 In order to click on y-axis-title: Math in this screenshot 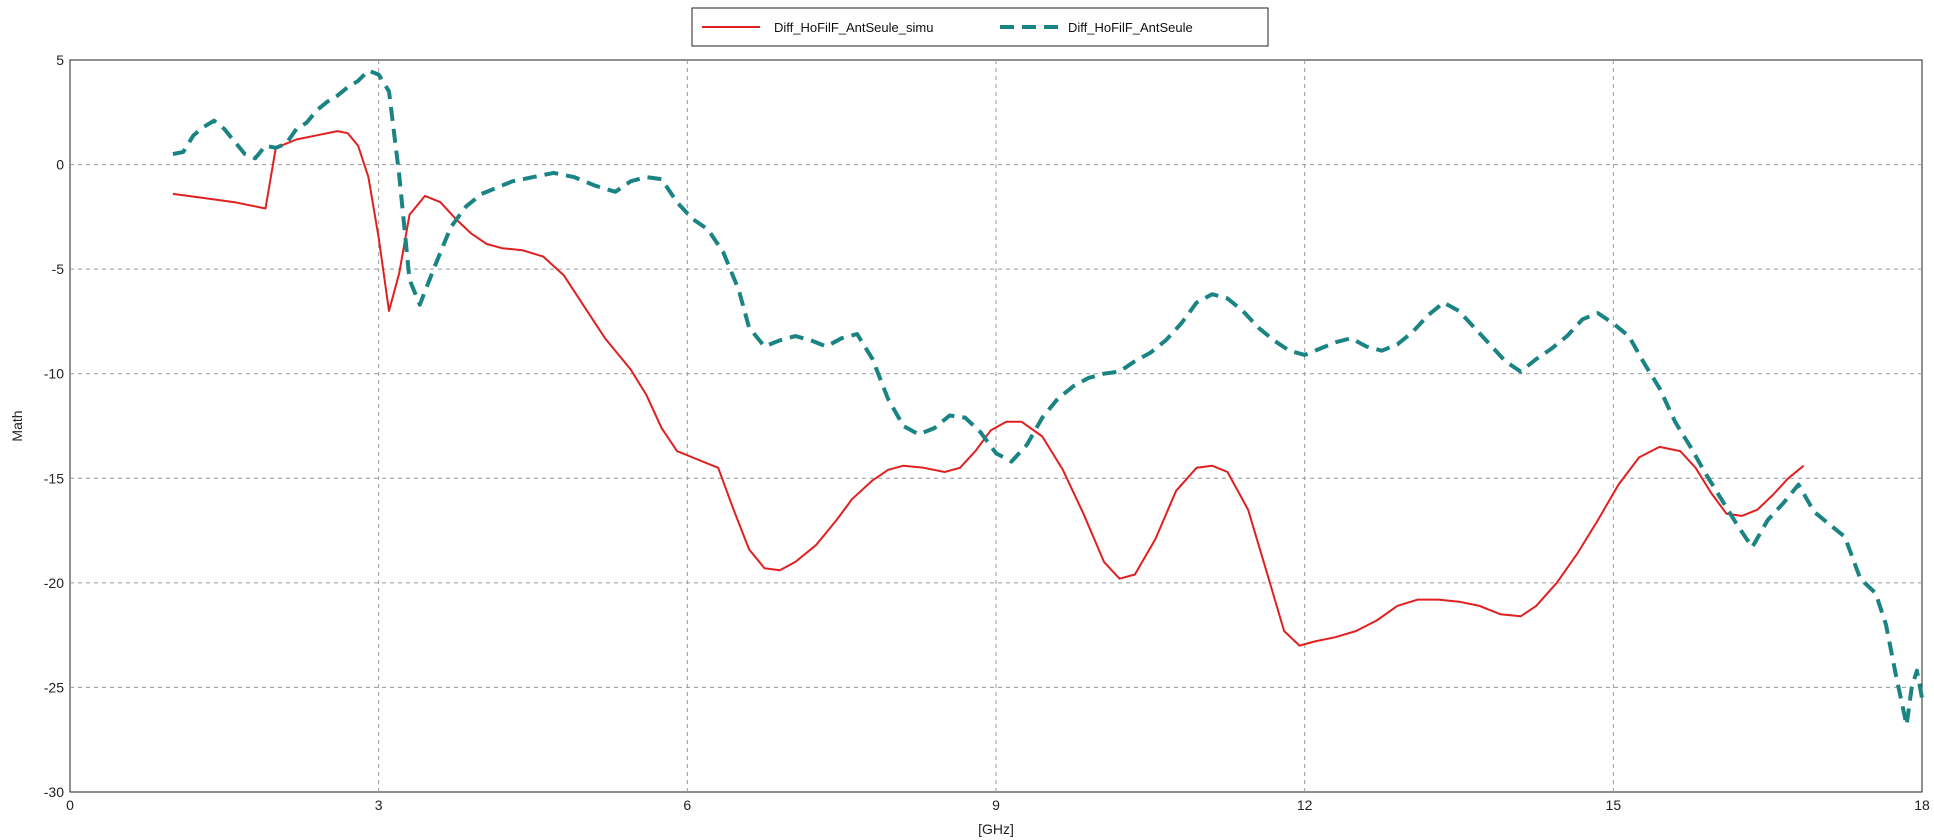, I will do `click(17, 425)`.